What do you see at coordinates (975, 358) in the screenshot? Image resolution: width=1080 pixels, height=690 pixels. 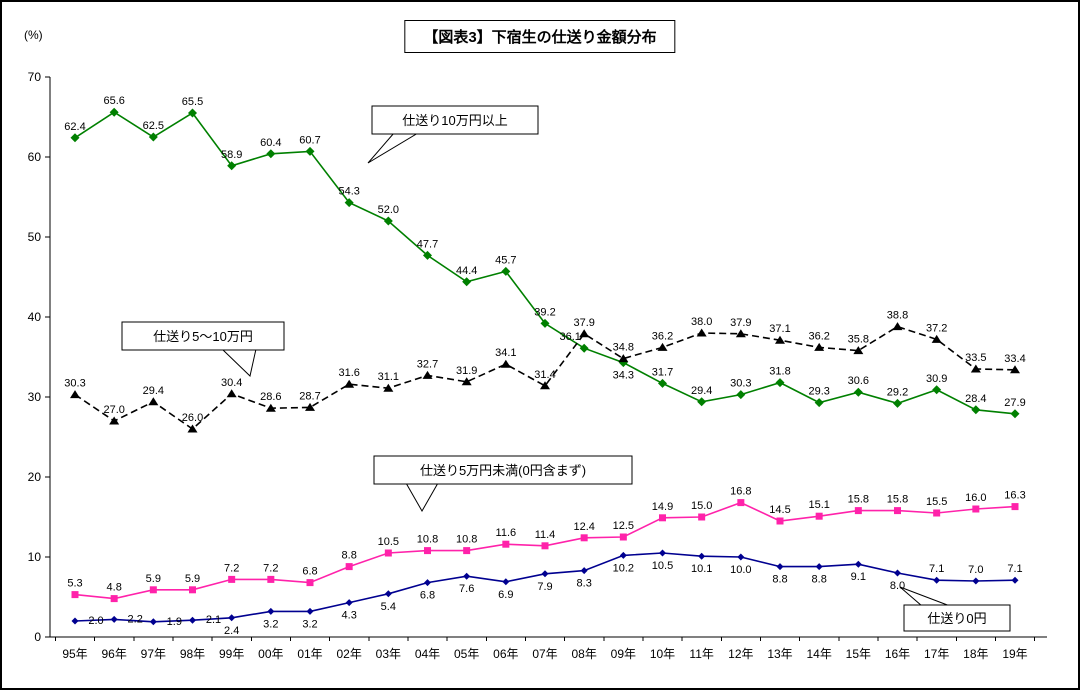 I see `svg-text: 33.5` at bounding box center [975, 358].